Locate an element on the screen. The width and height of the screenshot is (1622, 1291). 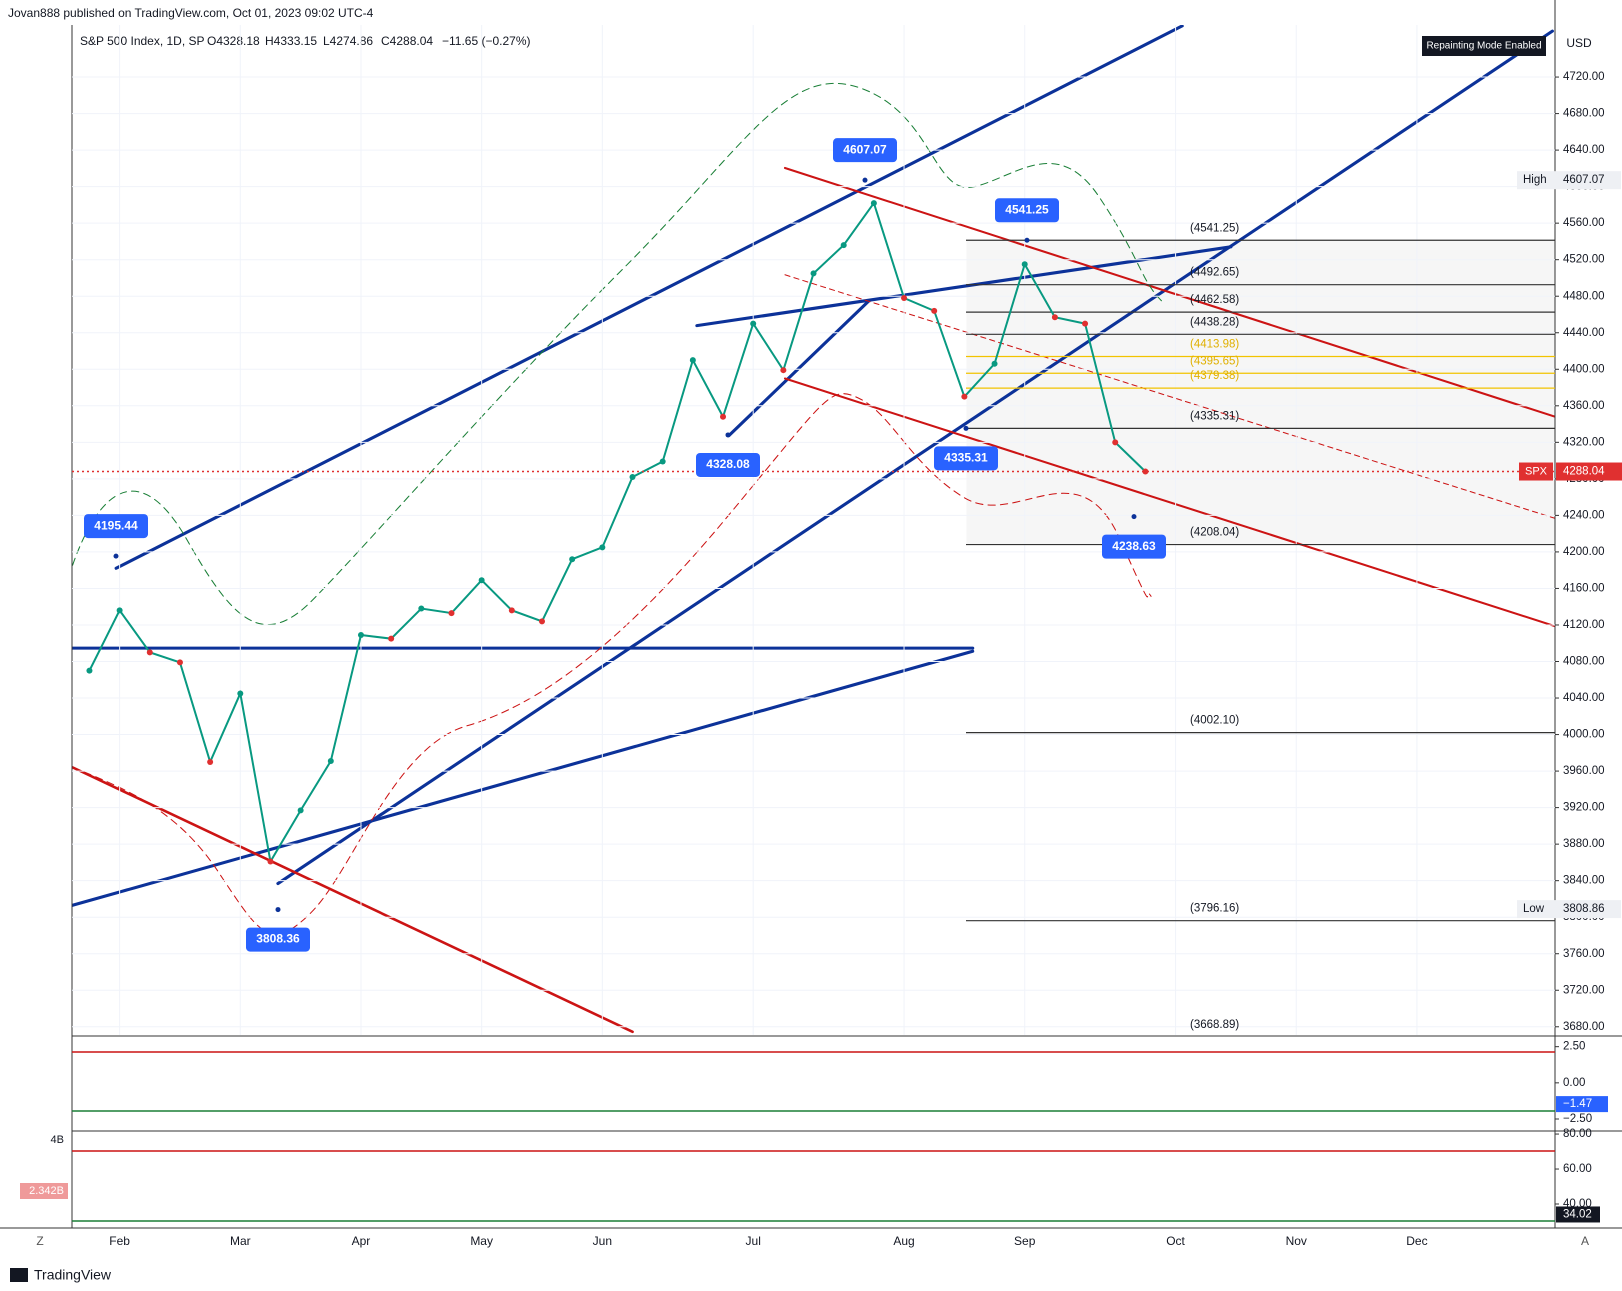
y-tick-label: 4320.00 is located at coordinates (1584, 442).